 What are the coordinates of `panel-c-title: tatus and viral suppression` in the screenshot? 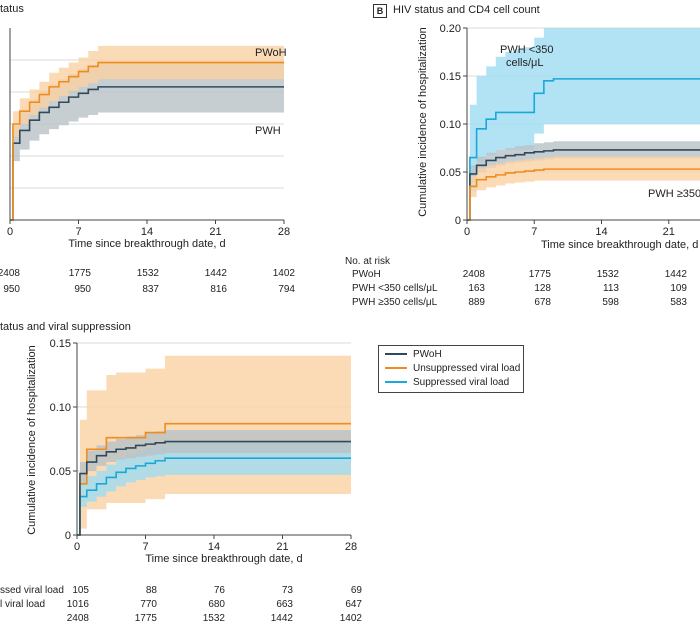 It's located at (65, 327).